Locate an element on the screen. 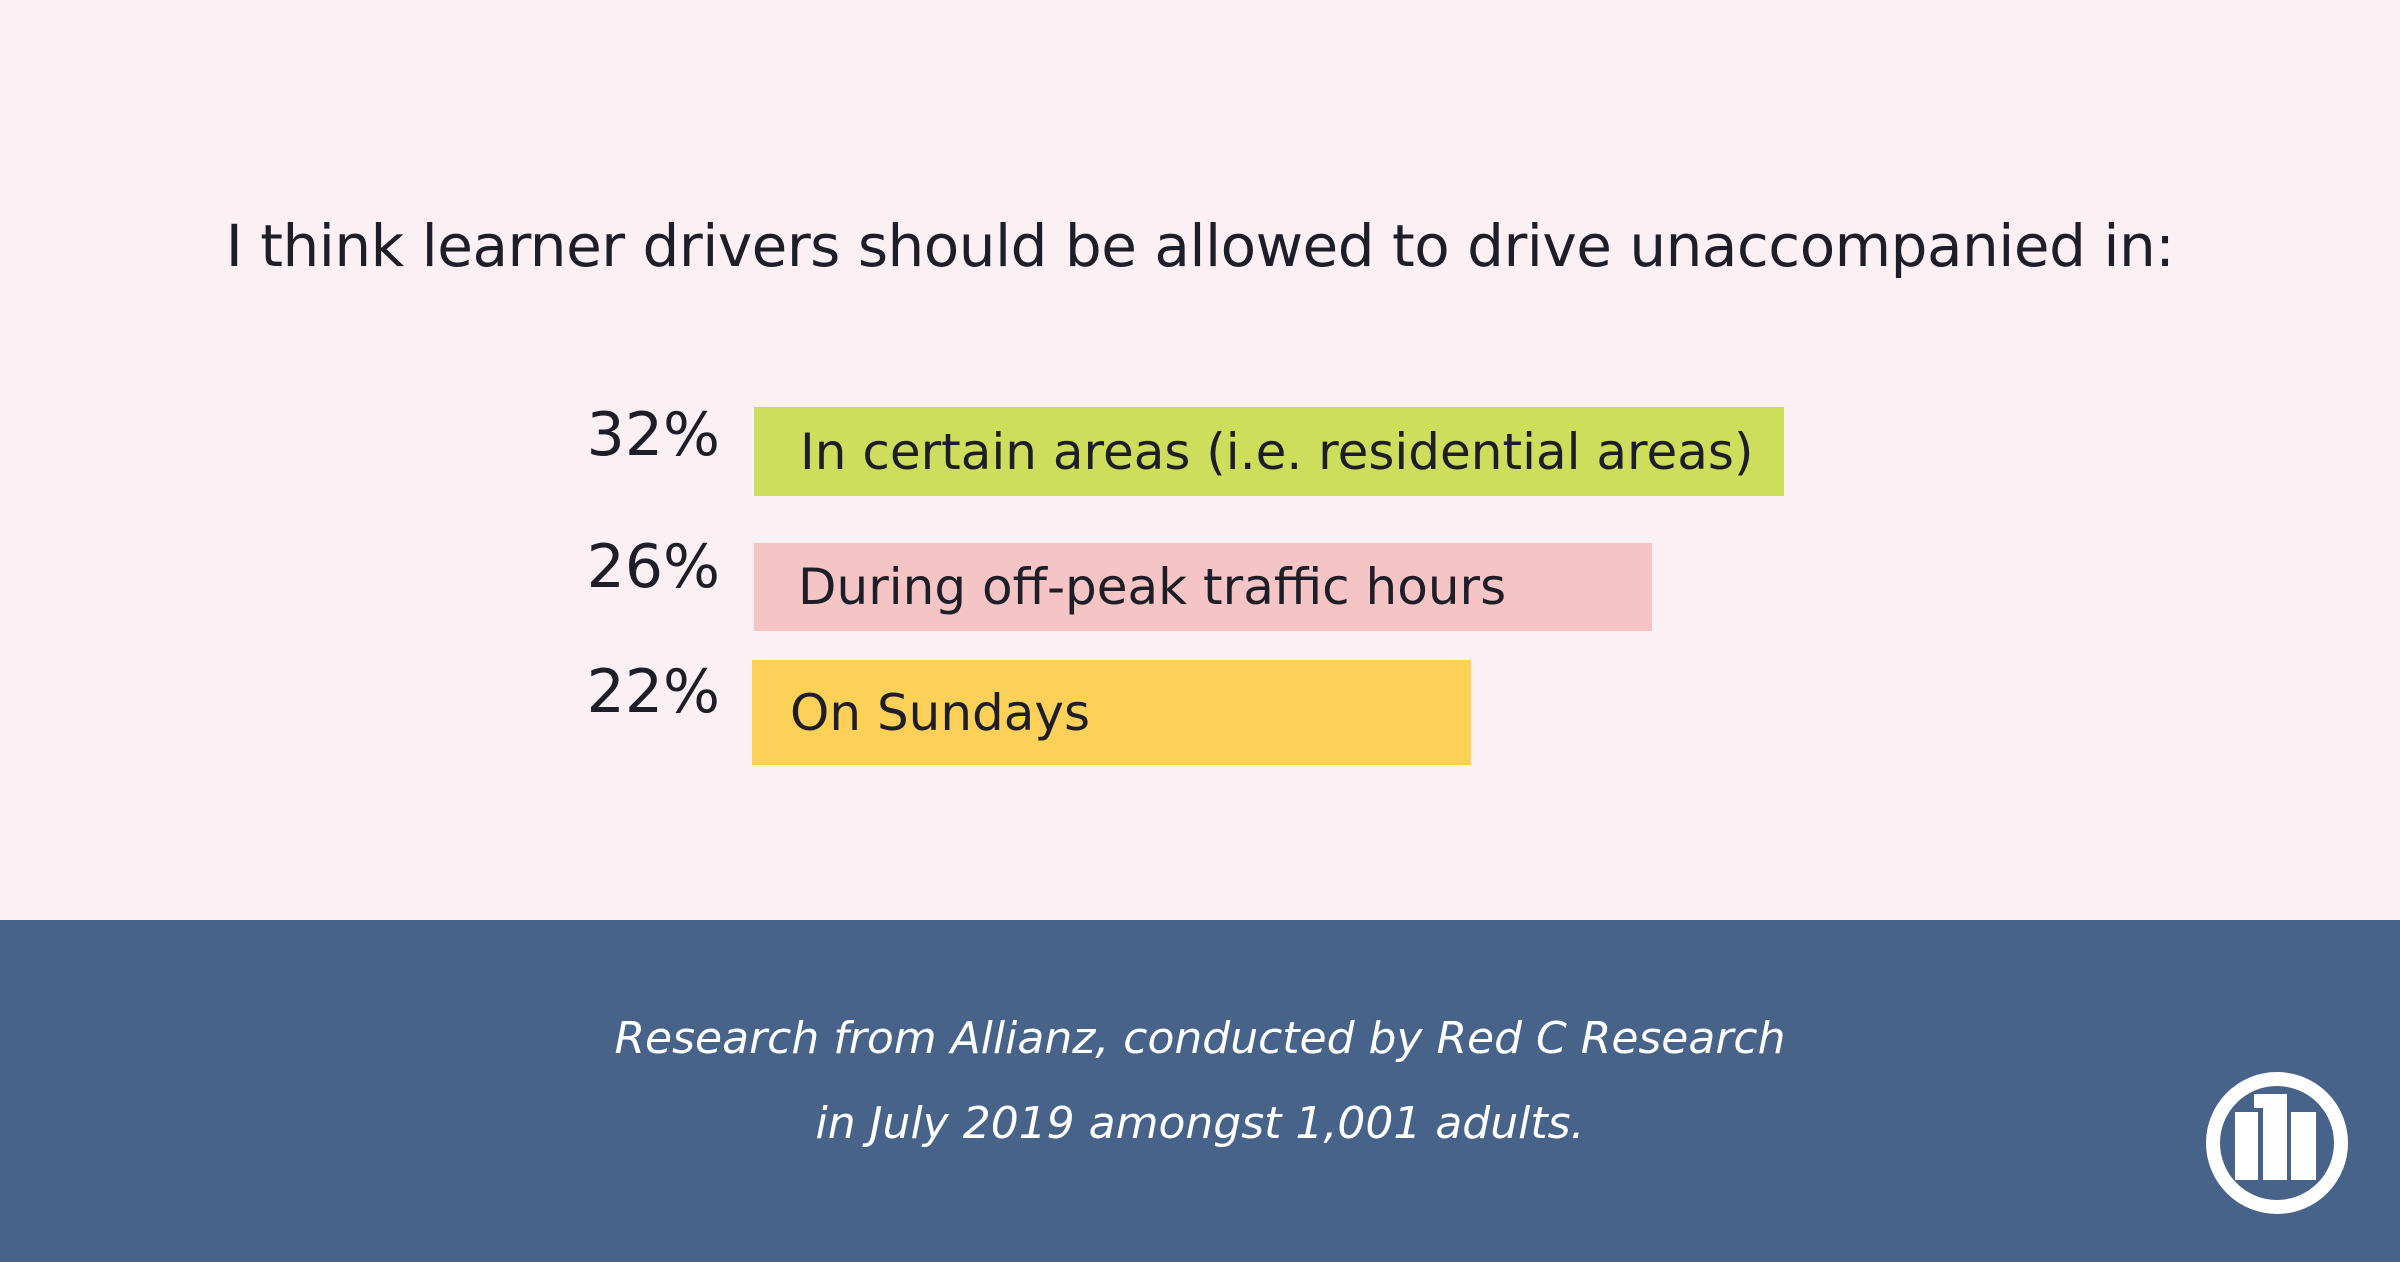 The image size is (2400, 1262). bar-value-2: 26% is located at coordinates (653, 567).